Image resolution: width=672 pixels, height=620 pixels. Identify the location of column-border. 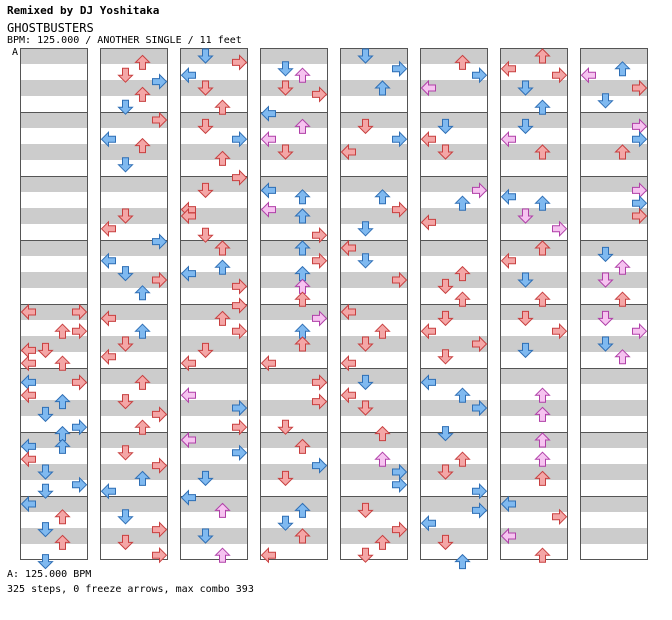
(374, 304).